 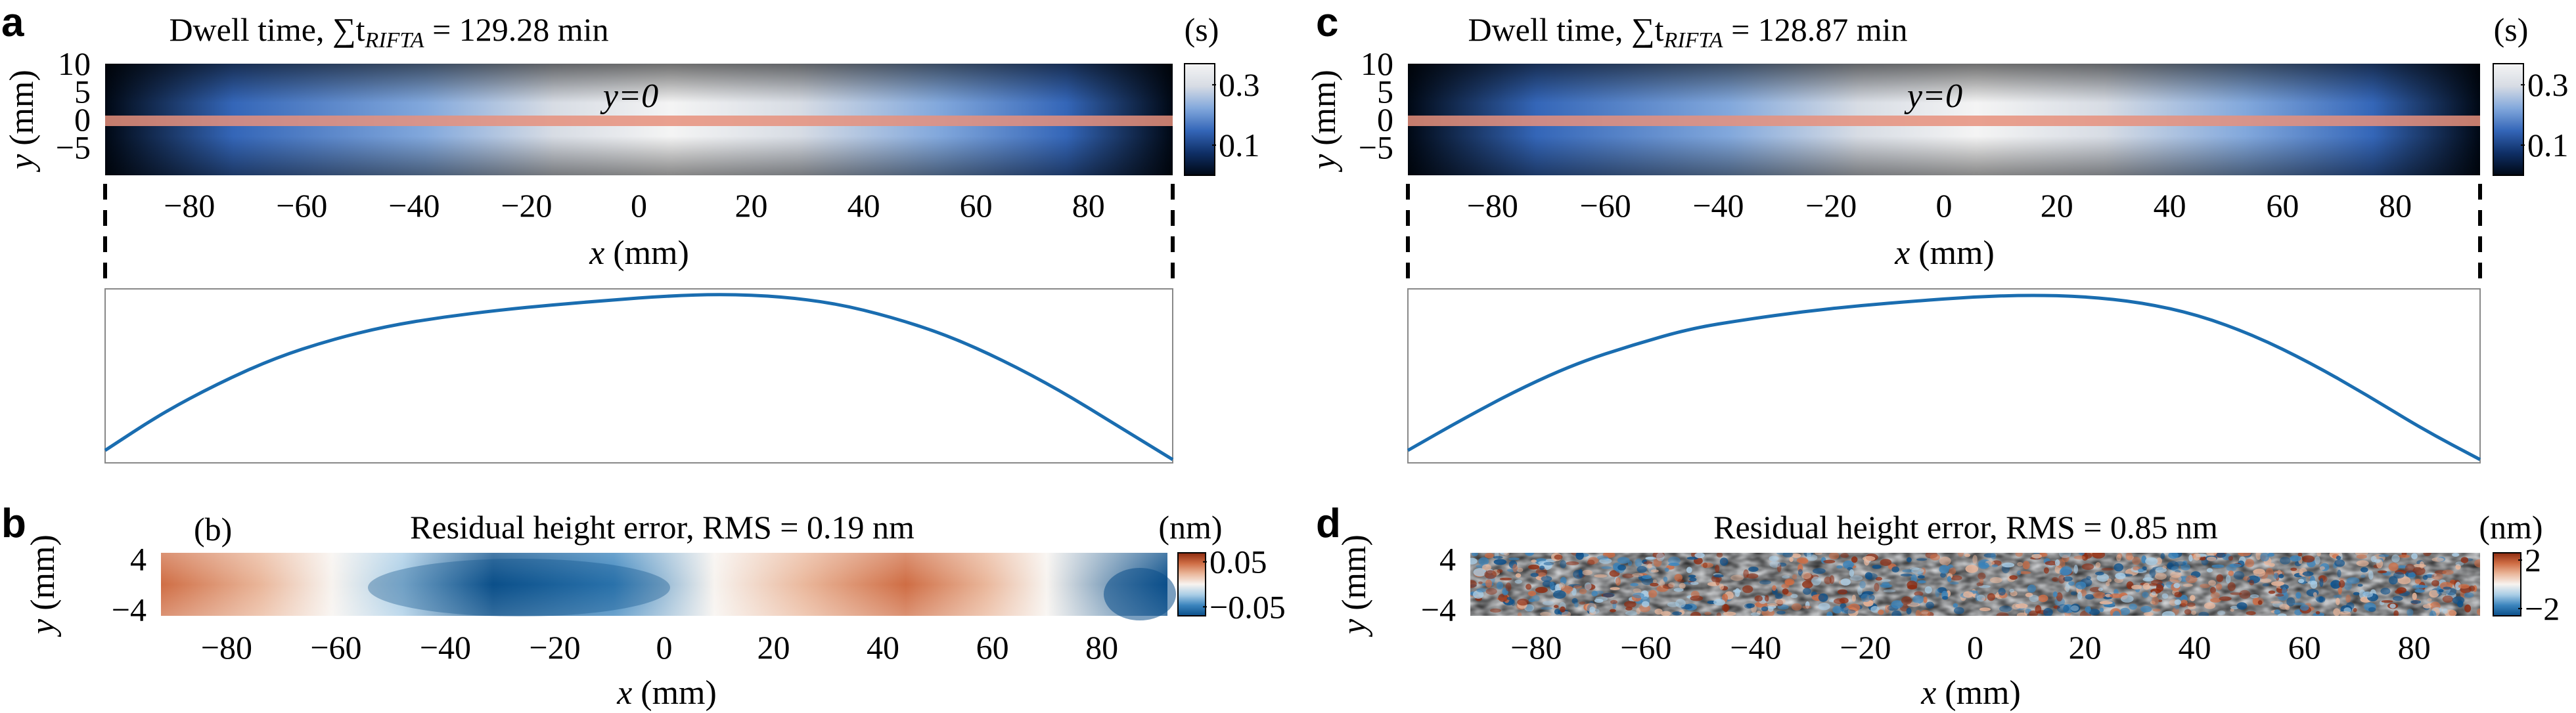 I want to click on colorbar-ticks-c: 0.3 0.1, so click(x=2545, y=114).